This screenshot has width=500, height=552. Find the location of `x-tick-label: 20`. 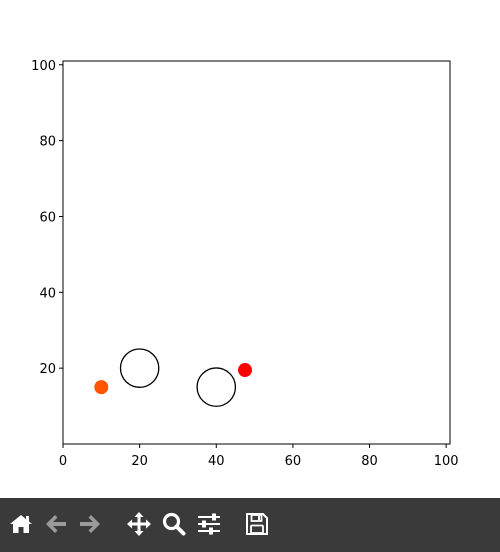

x-tick-label: 20 is located at coordinates (139, 461).